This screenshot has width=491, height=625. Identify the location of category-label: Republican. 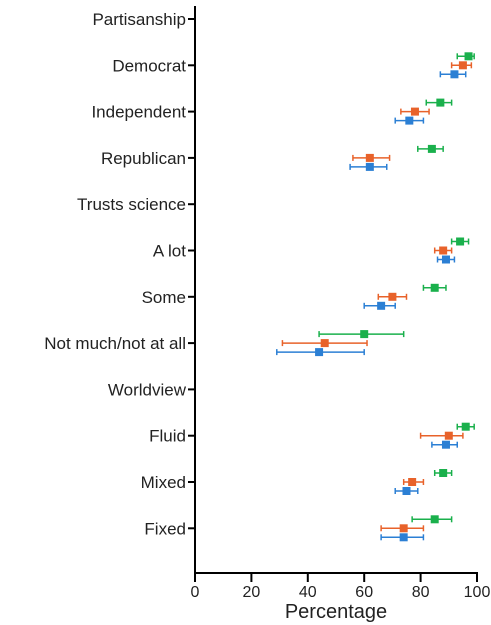
(143, 158).